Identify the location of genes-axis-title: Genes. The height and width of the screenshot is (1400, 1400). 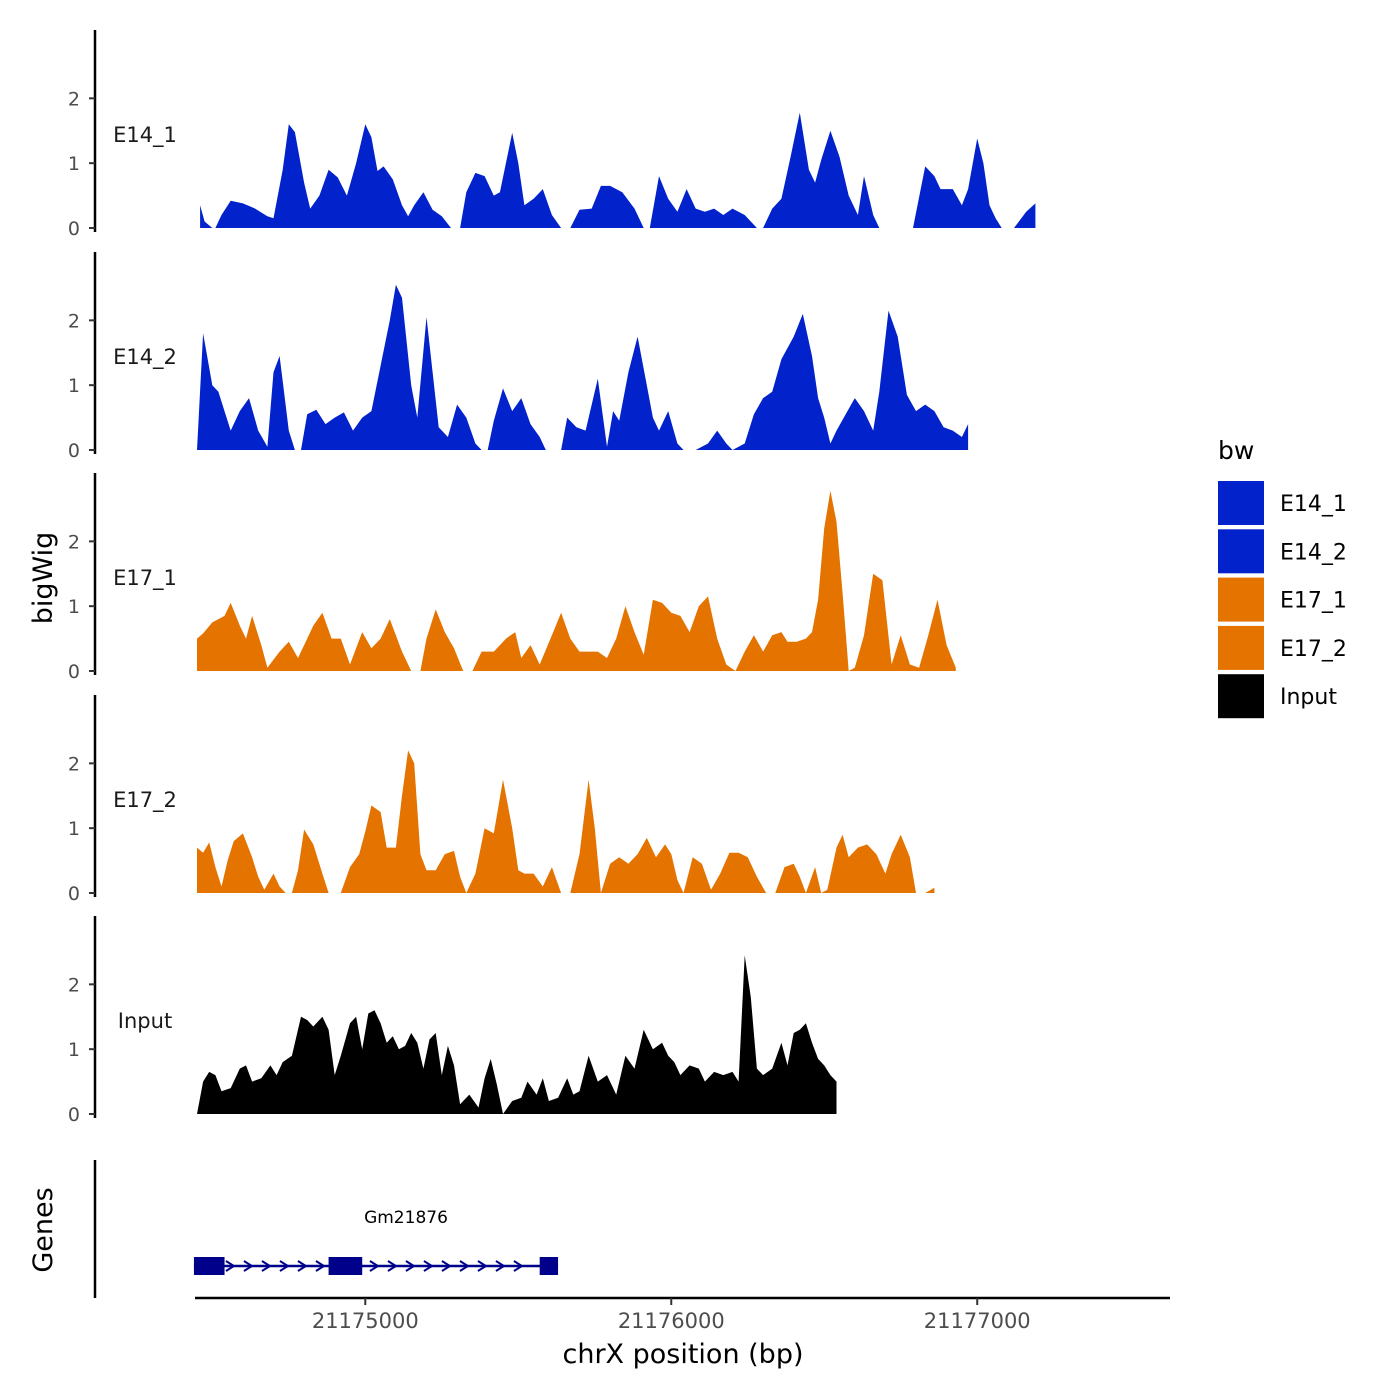
(43, 1229).